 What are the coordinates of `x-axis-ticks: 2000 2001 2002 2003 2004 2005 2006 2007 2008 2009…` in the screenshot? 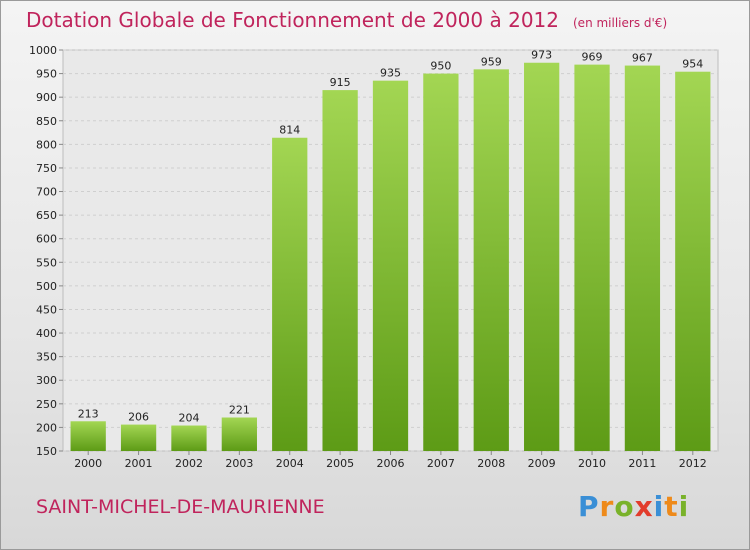 It's located at (390, 460).